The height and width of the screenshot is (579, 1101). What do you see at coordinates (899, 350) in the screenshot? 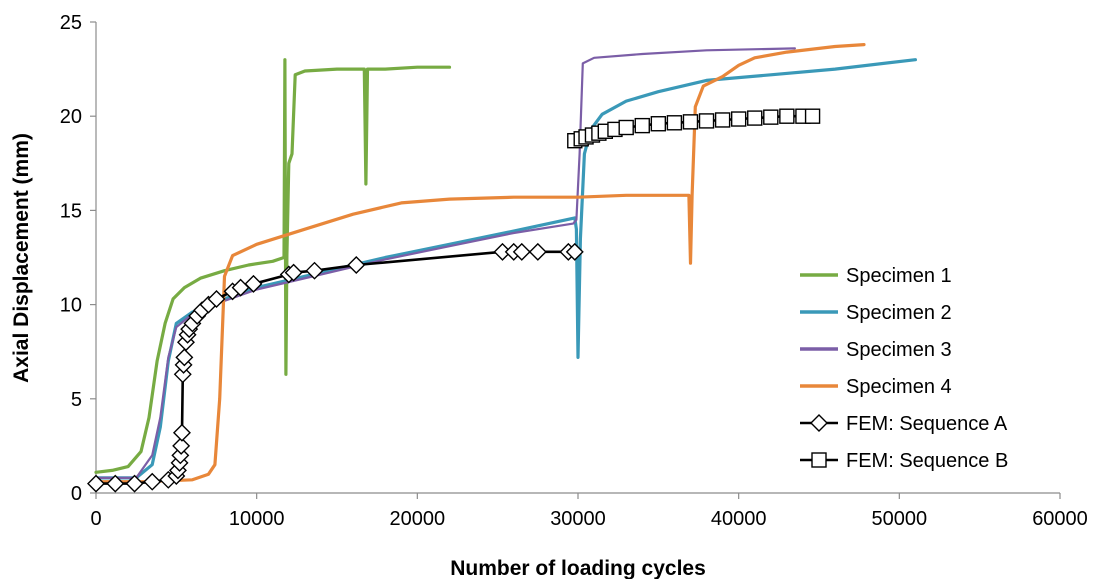
I see `legend-label: Specimen 3` at bounding box center [899, 350].